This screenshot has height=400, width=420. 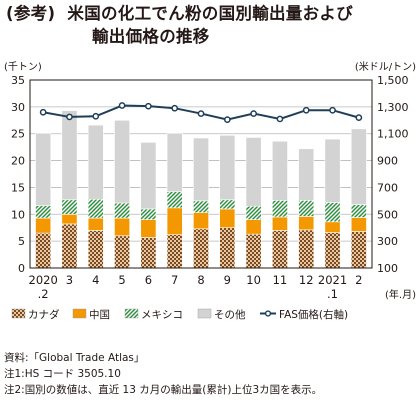 What do you see at coordinates (95, 280) in the screenshot?
I see `x-tick-label: 4` at bounding box center [95, 280].